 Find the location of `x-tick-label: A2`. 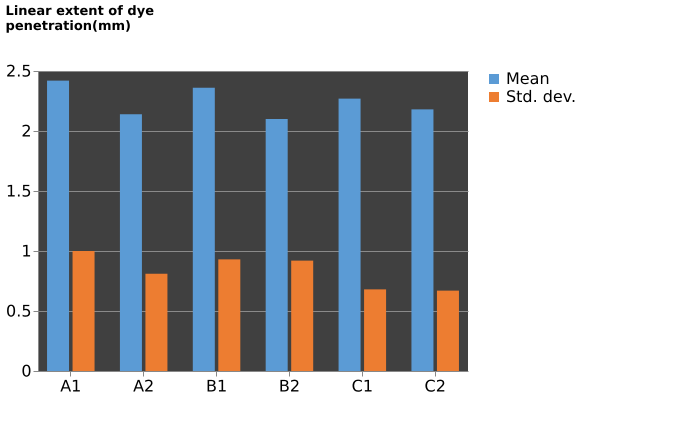

x-tick-label: A2 is located at coordinates (143, 386).